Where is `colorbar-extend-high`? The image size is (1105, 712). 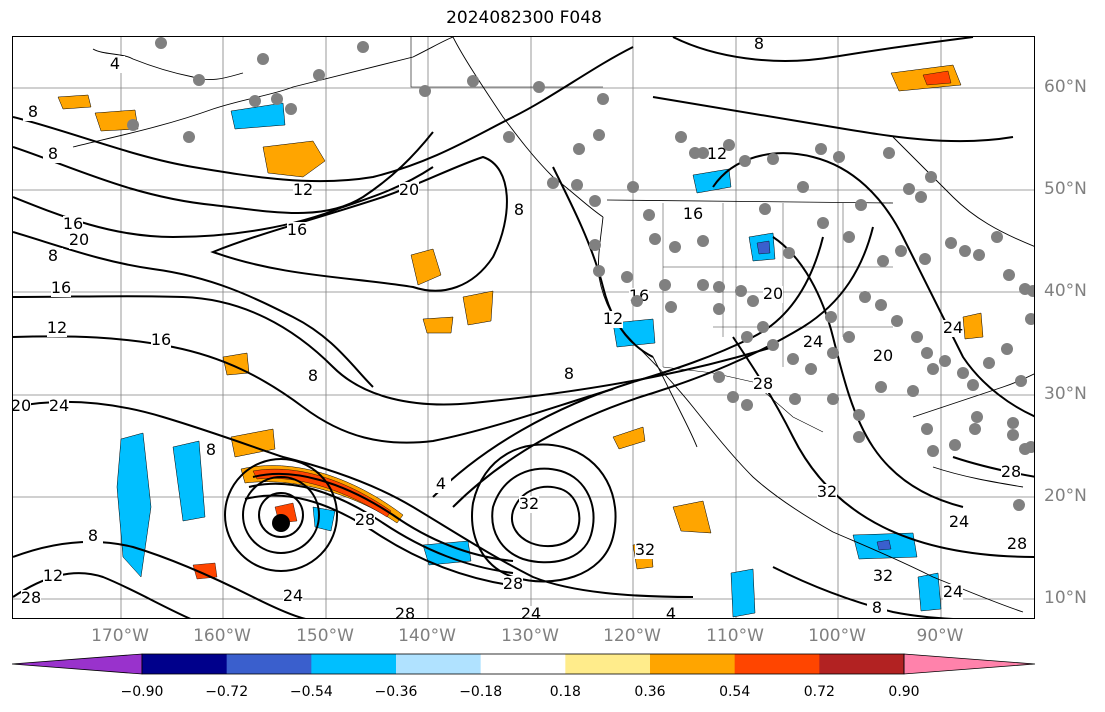 colorbar-extend-high is located at coordinates (969, 664).